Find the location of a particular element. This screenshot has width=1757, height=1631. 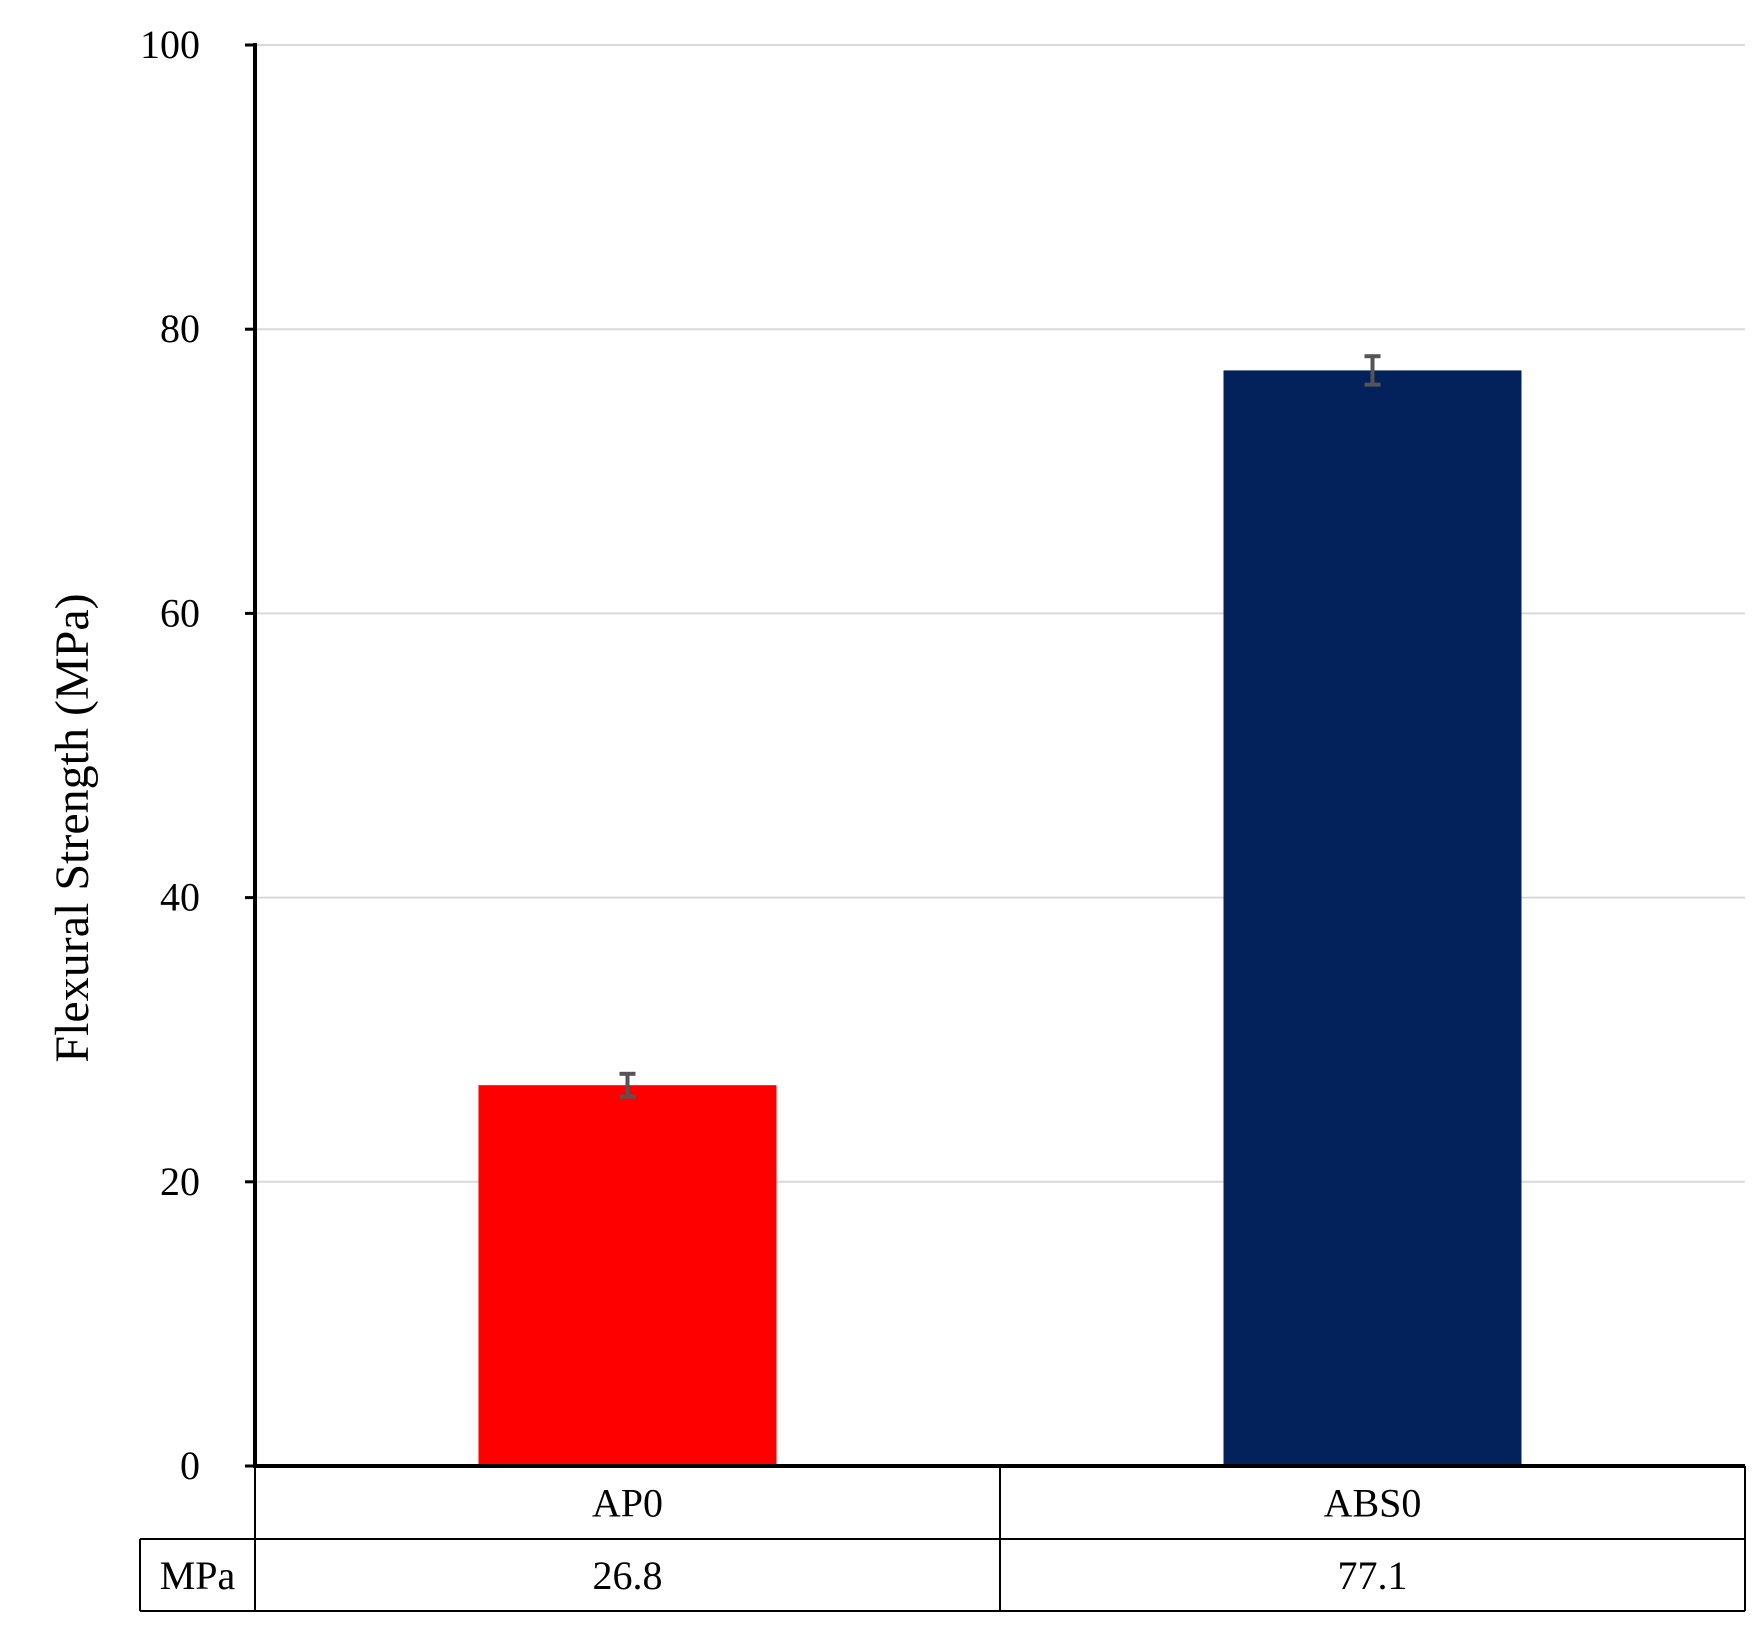

y-tick-label: 100 is located at coordinates (170, 44).